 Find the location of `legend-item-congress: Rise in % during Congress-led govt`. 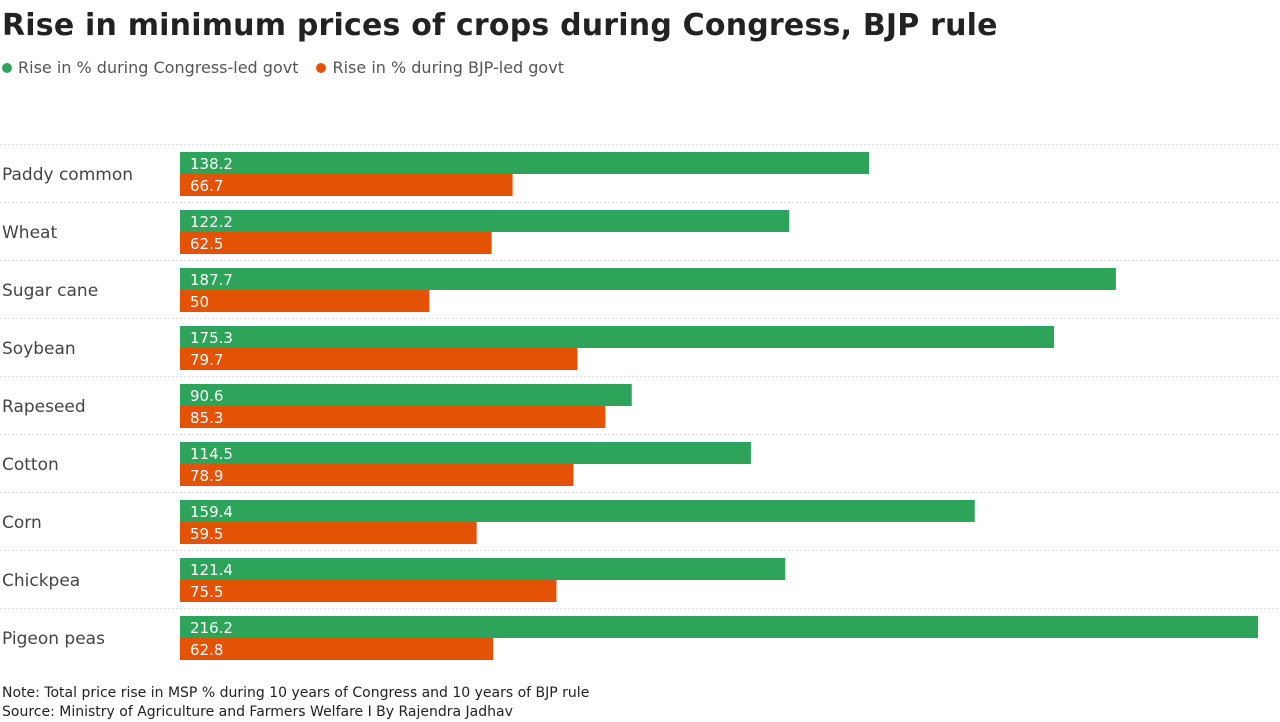

legend-item-congress: Rise in % during Congress-led govt is located at coordinates (150, 67).